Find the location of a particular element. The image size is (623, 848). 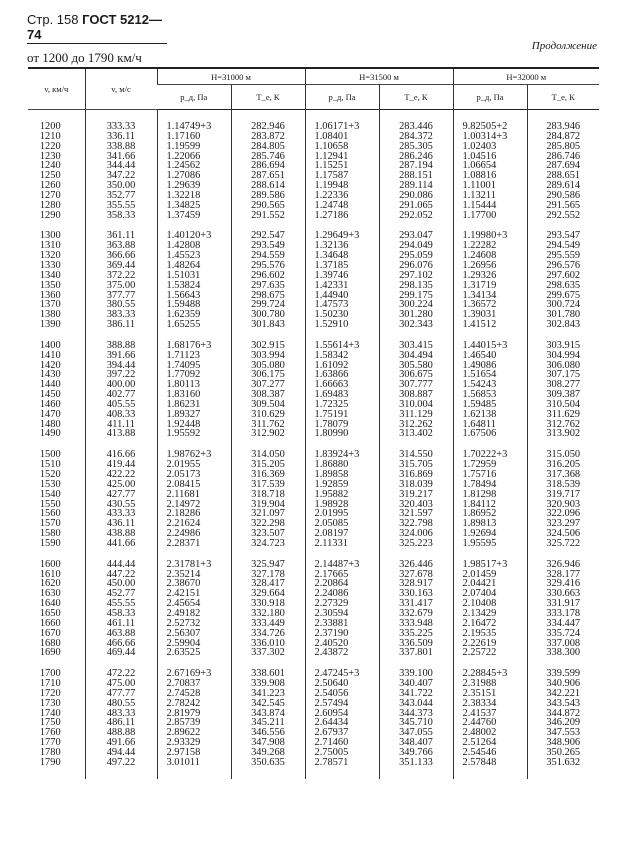

cell-t-32000: 299.675 is located at coordinates (562, 295).